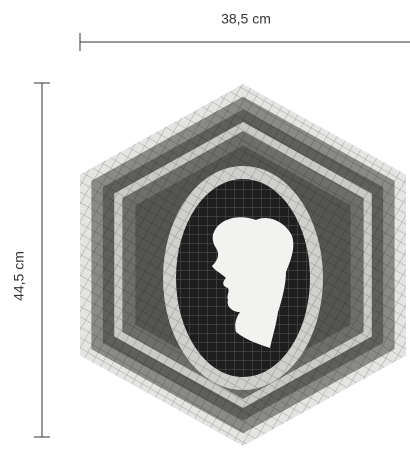 The width and height of the screenshot is (410, 466). Describe the element at coordinates (253, 282) in the screenshot. I see `cameo-profile` at that location.